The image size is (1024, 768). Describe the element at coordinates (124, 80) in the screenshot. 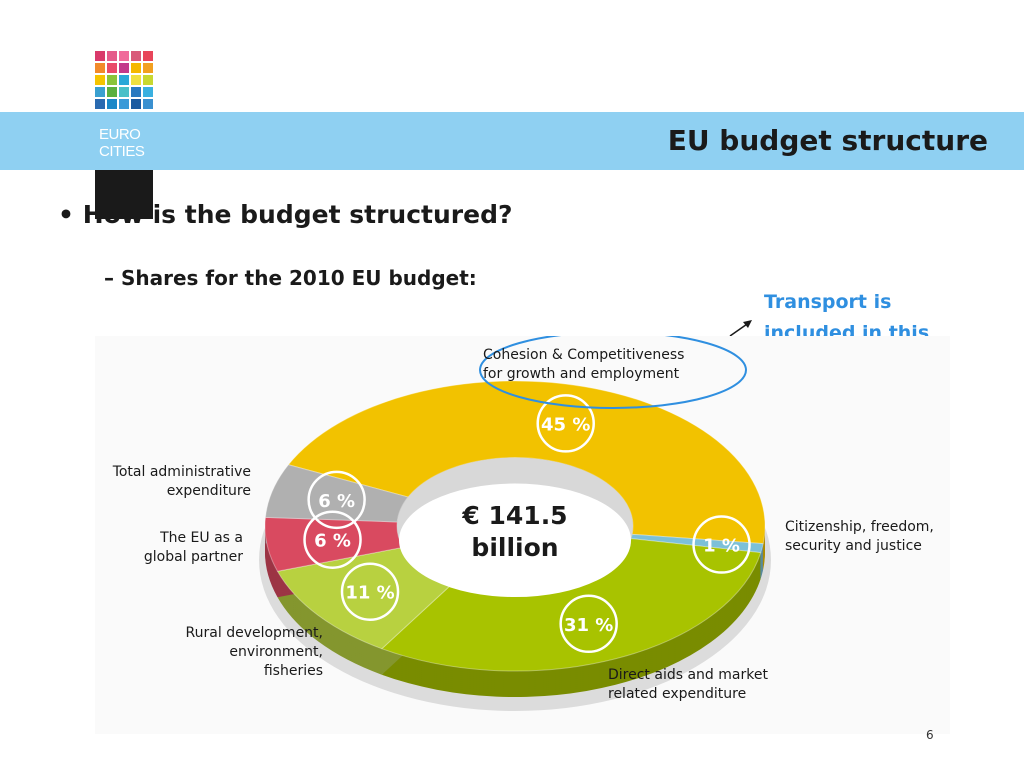

I see `logo-color-grid` at that location.